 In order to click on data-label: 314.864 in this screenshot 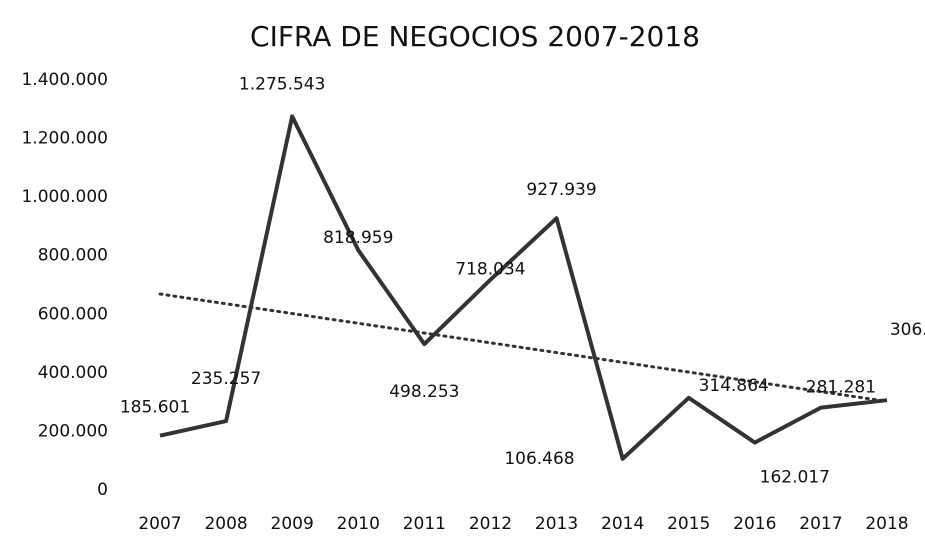, I will do `click(734, 386)`.